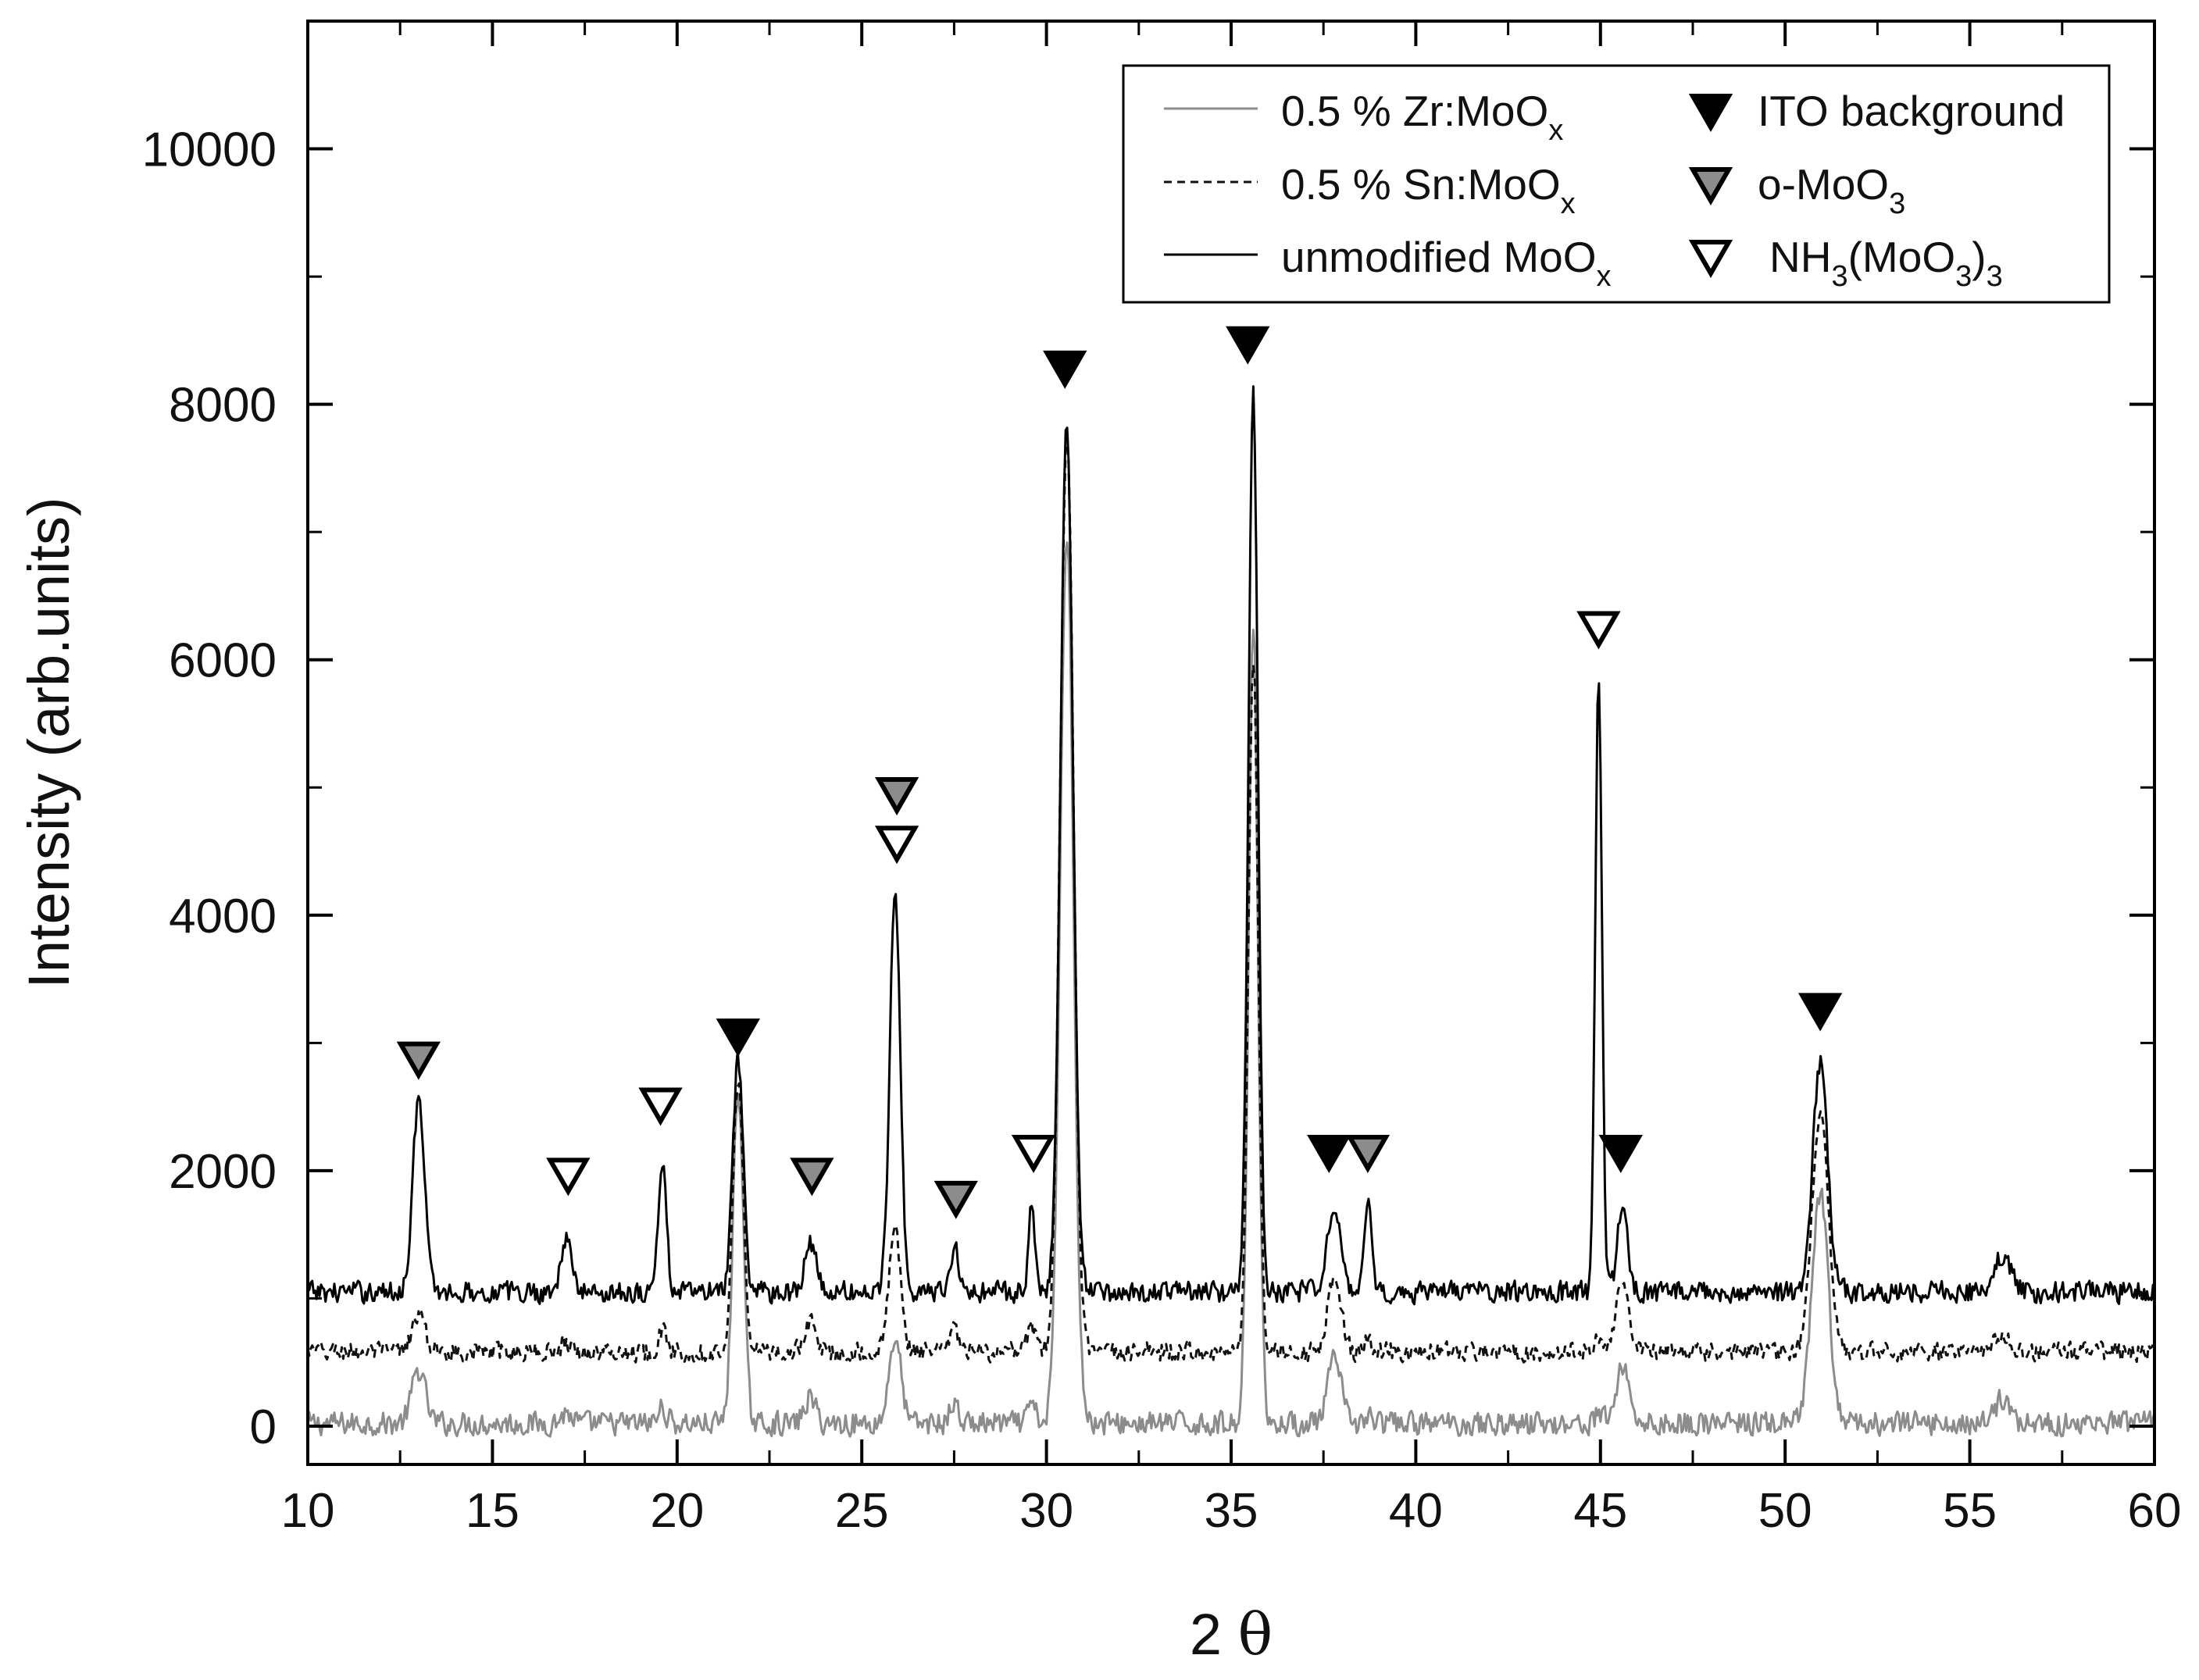 This screenshot has height=1680, width=2199. What do you see at coordinates (2155, 1511) in the screenshot?
I see `x-tick-label: 60` at bounding box center [2155, 1511].